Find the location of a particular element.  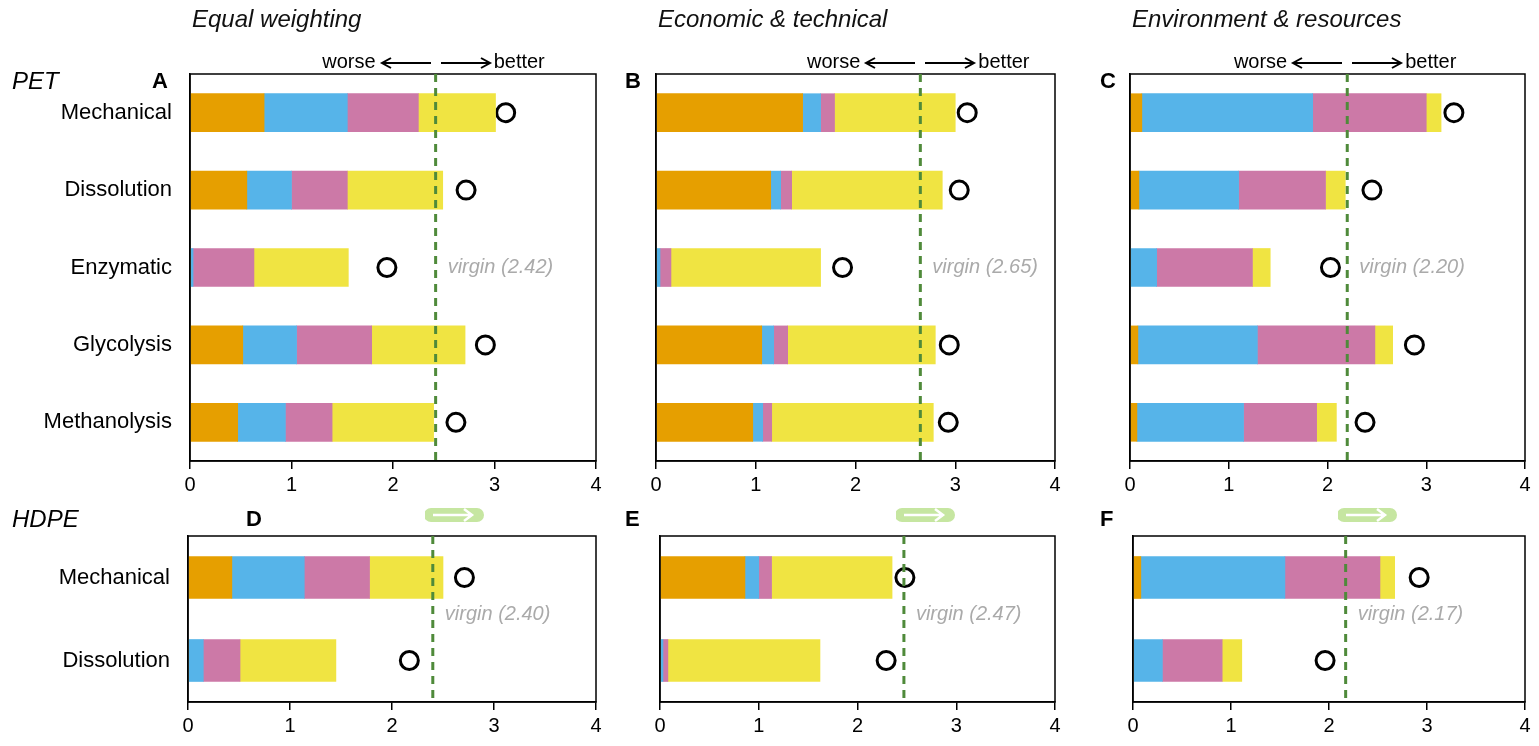

chart-title: Equal weighting is located at coordinates (277, 18).